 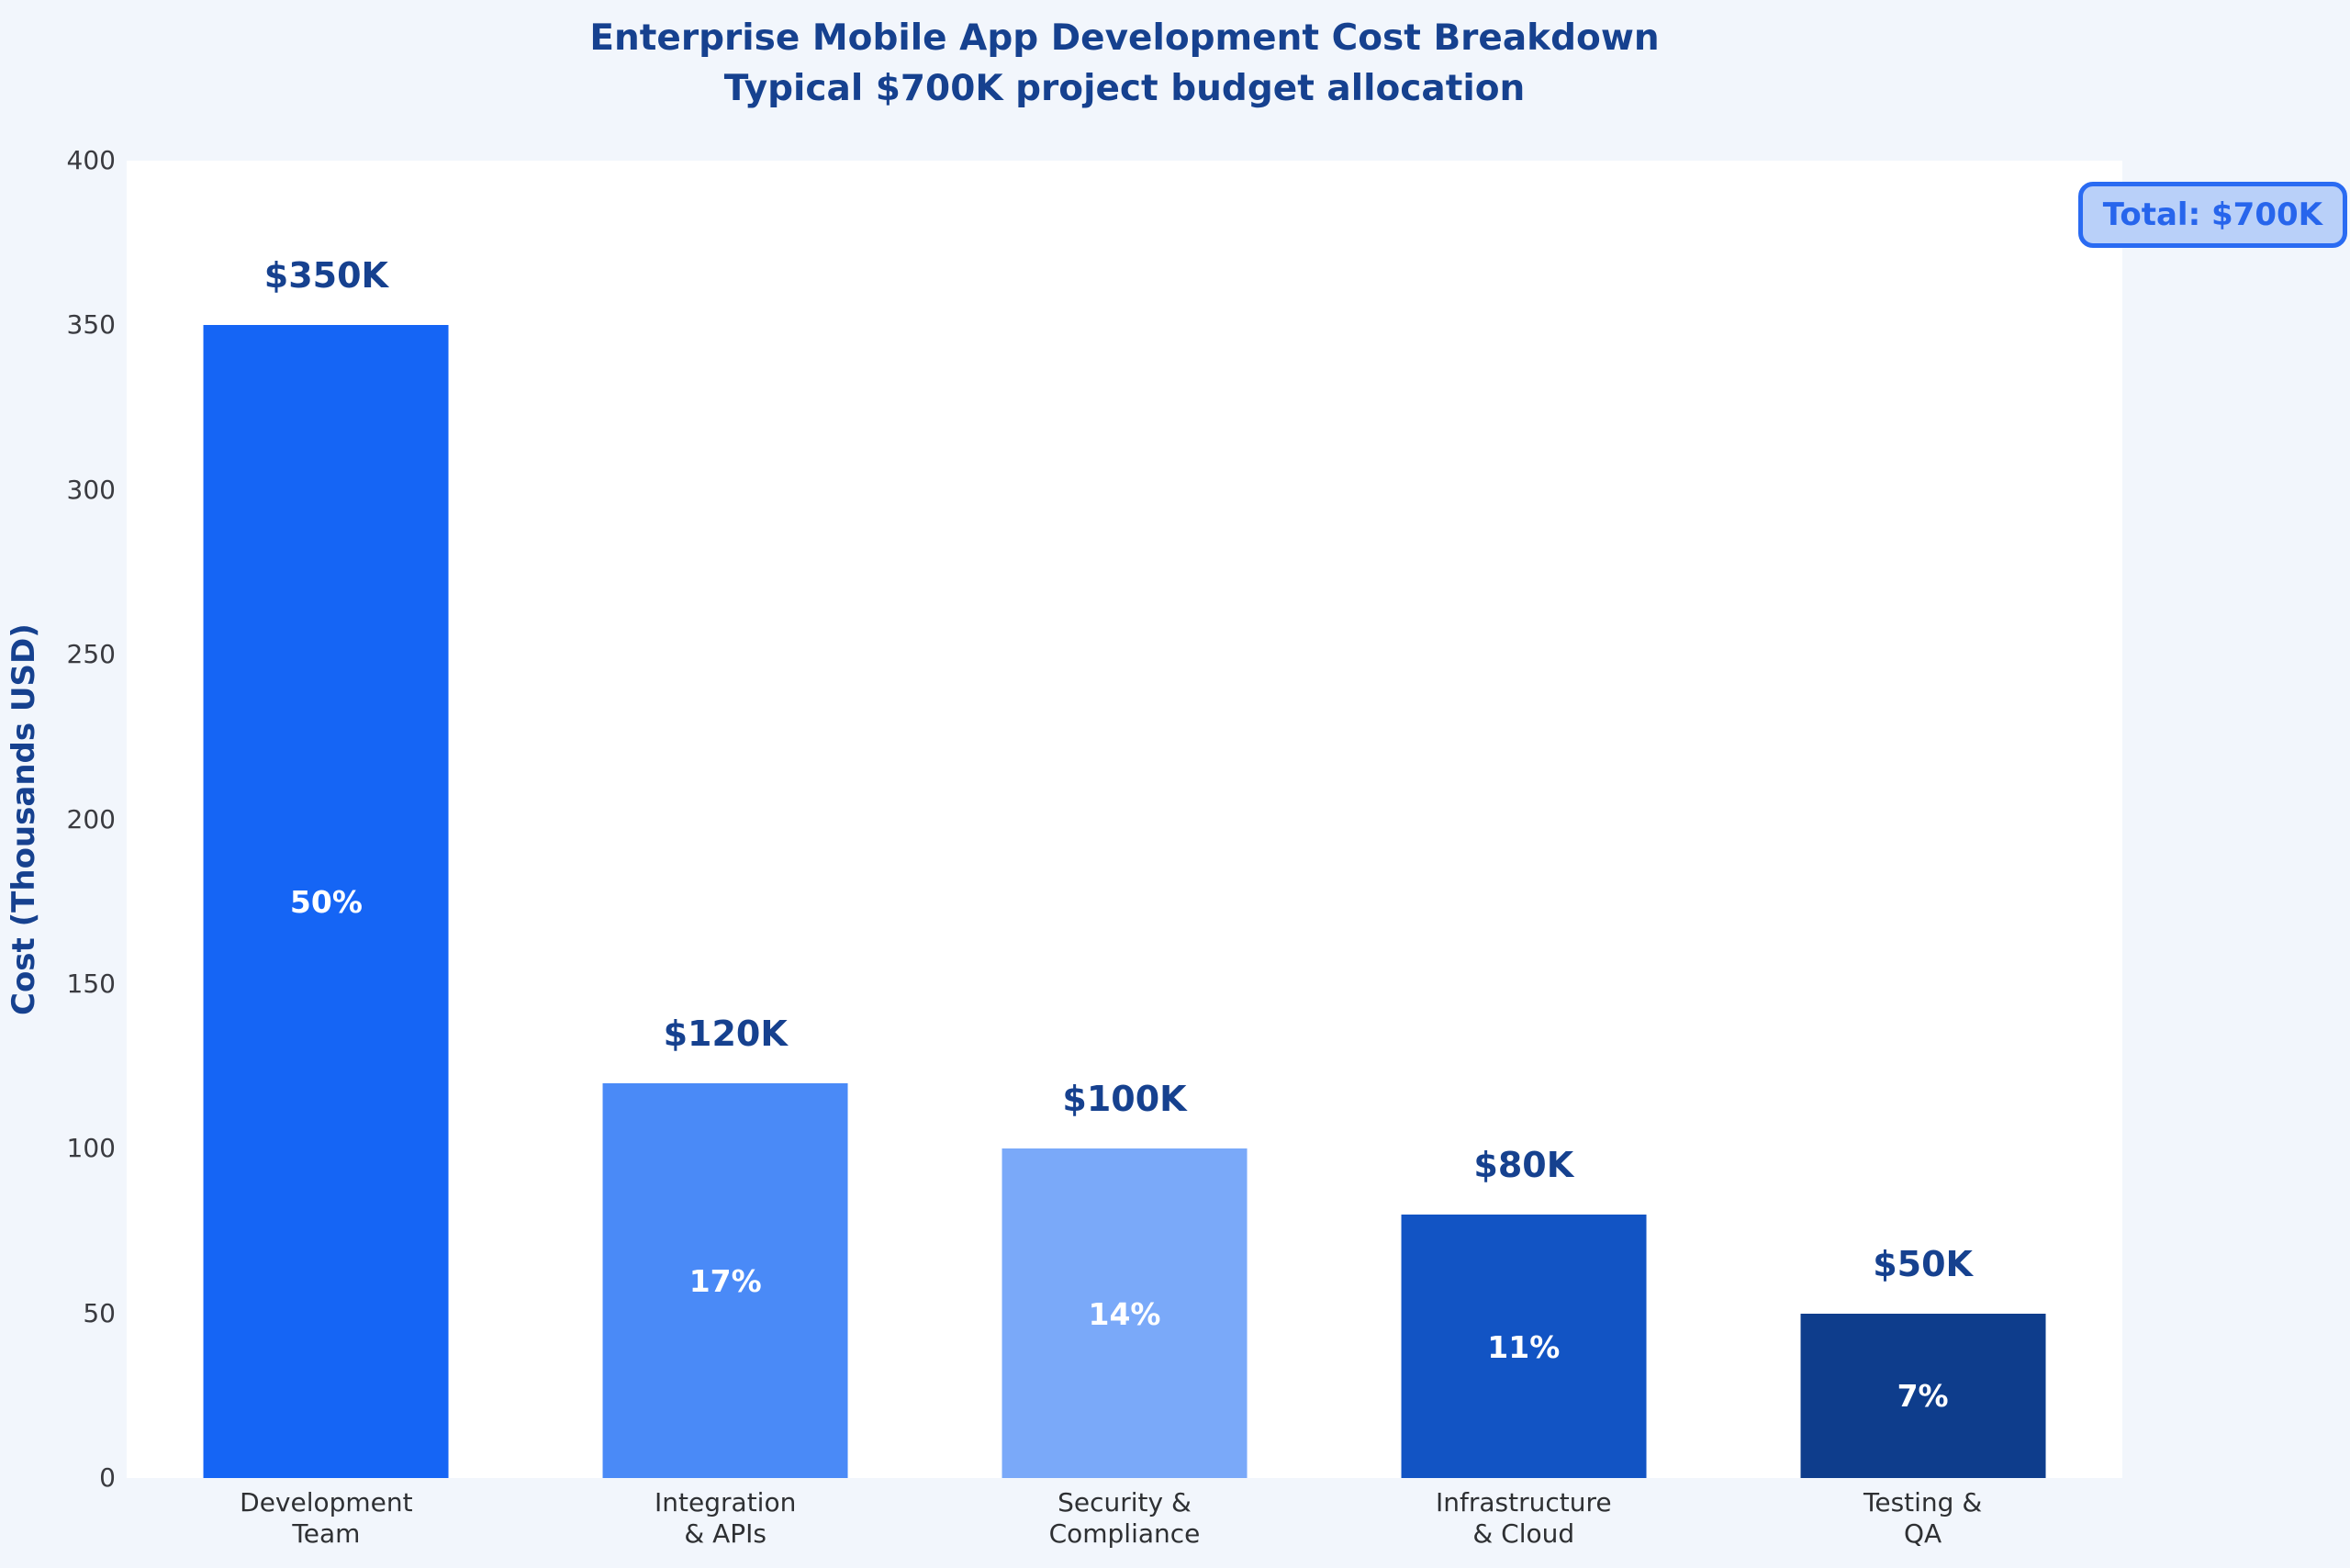 I want to click on bar-slot: $350K 50%, so click(x=326, y=819).